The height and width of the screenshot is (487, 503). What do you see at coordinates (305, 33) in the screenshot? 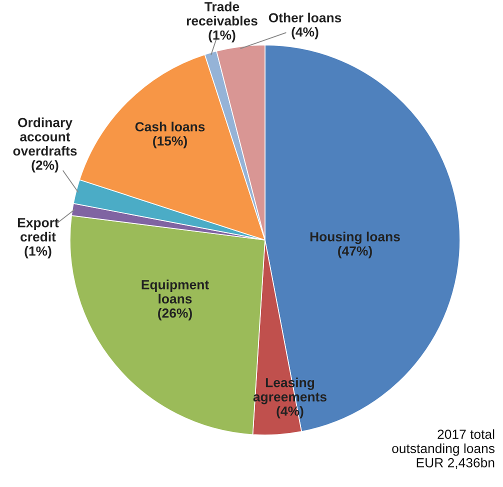
I see `data-label: (4%)` at bounding box center [305, 33].